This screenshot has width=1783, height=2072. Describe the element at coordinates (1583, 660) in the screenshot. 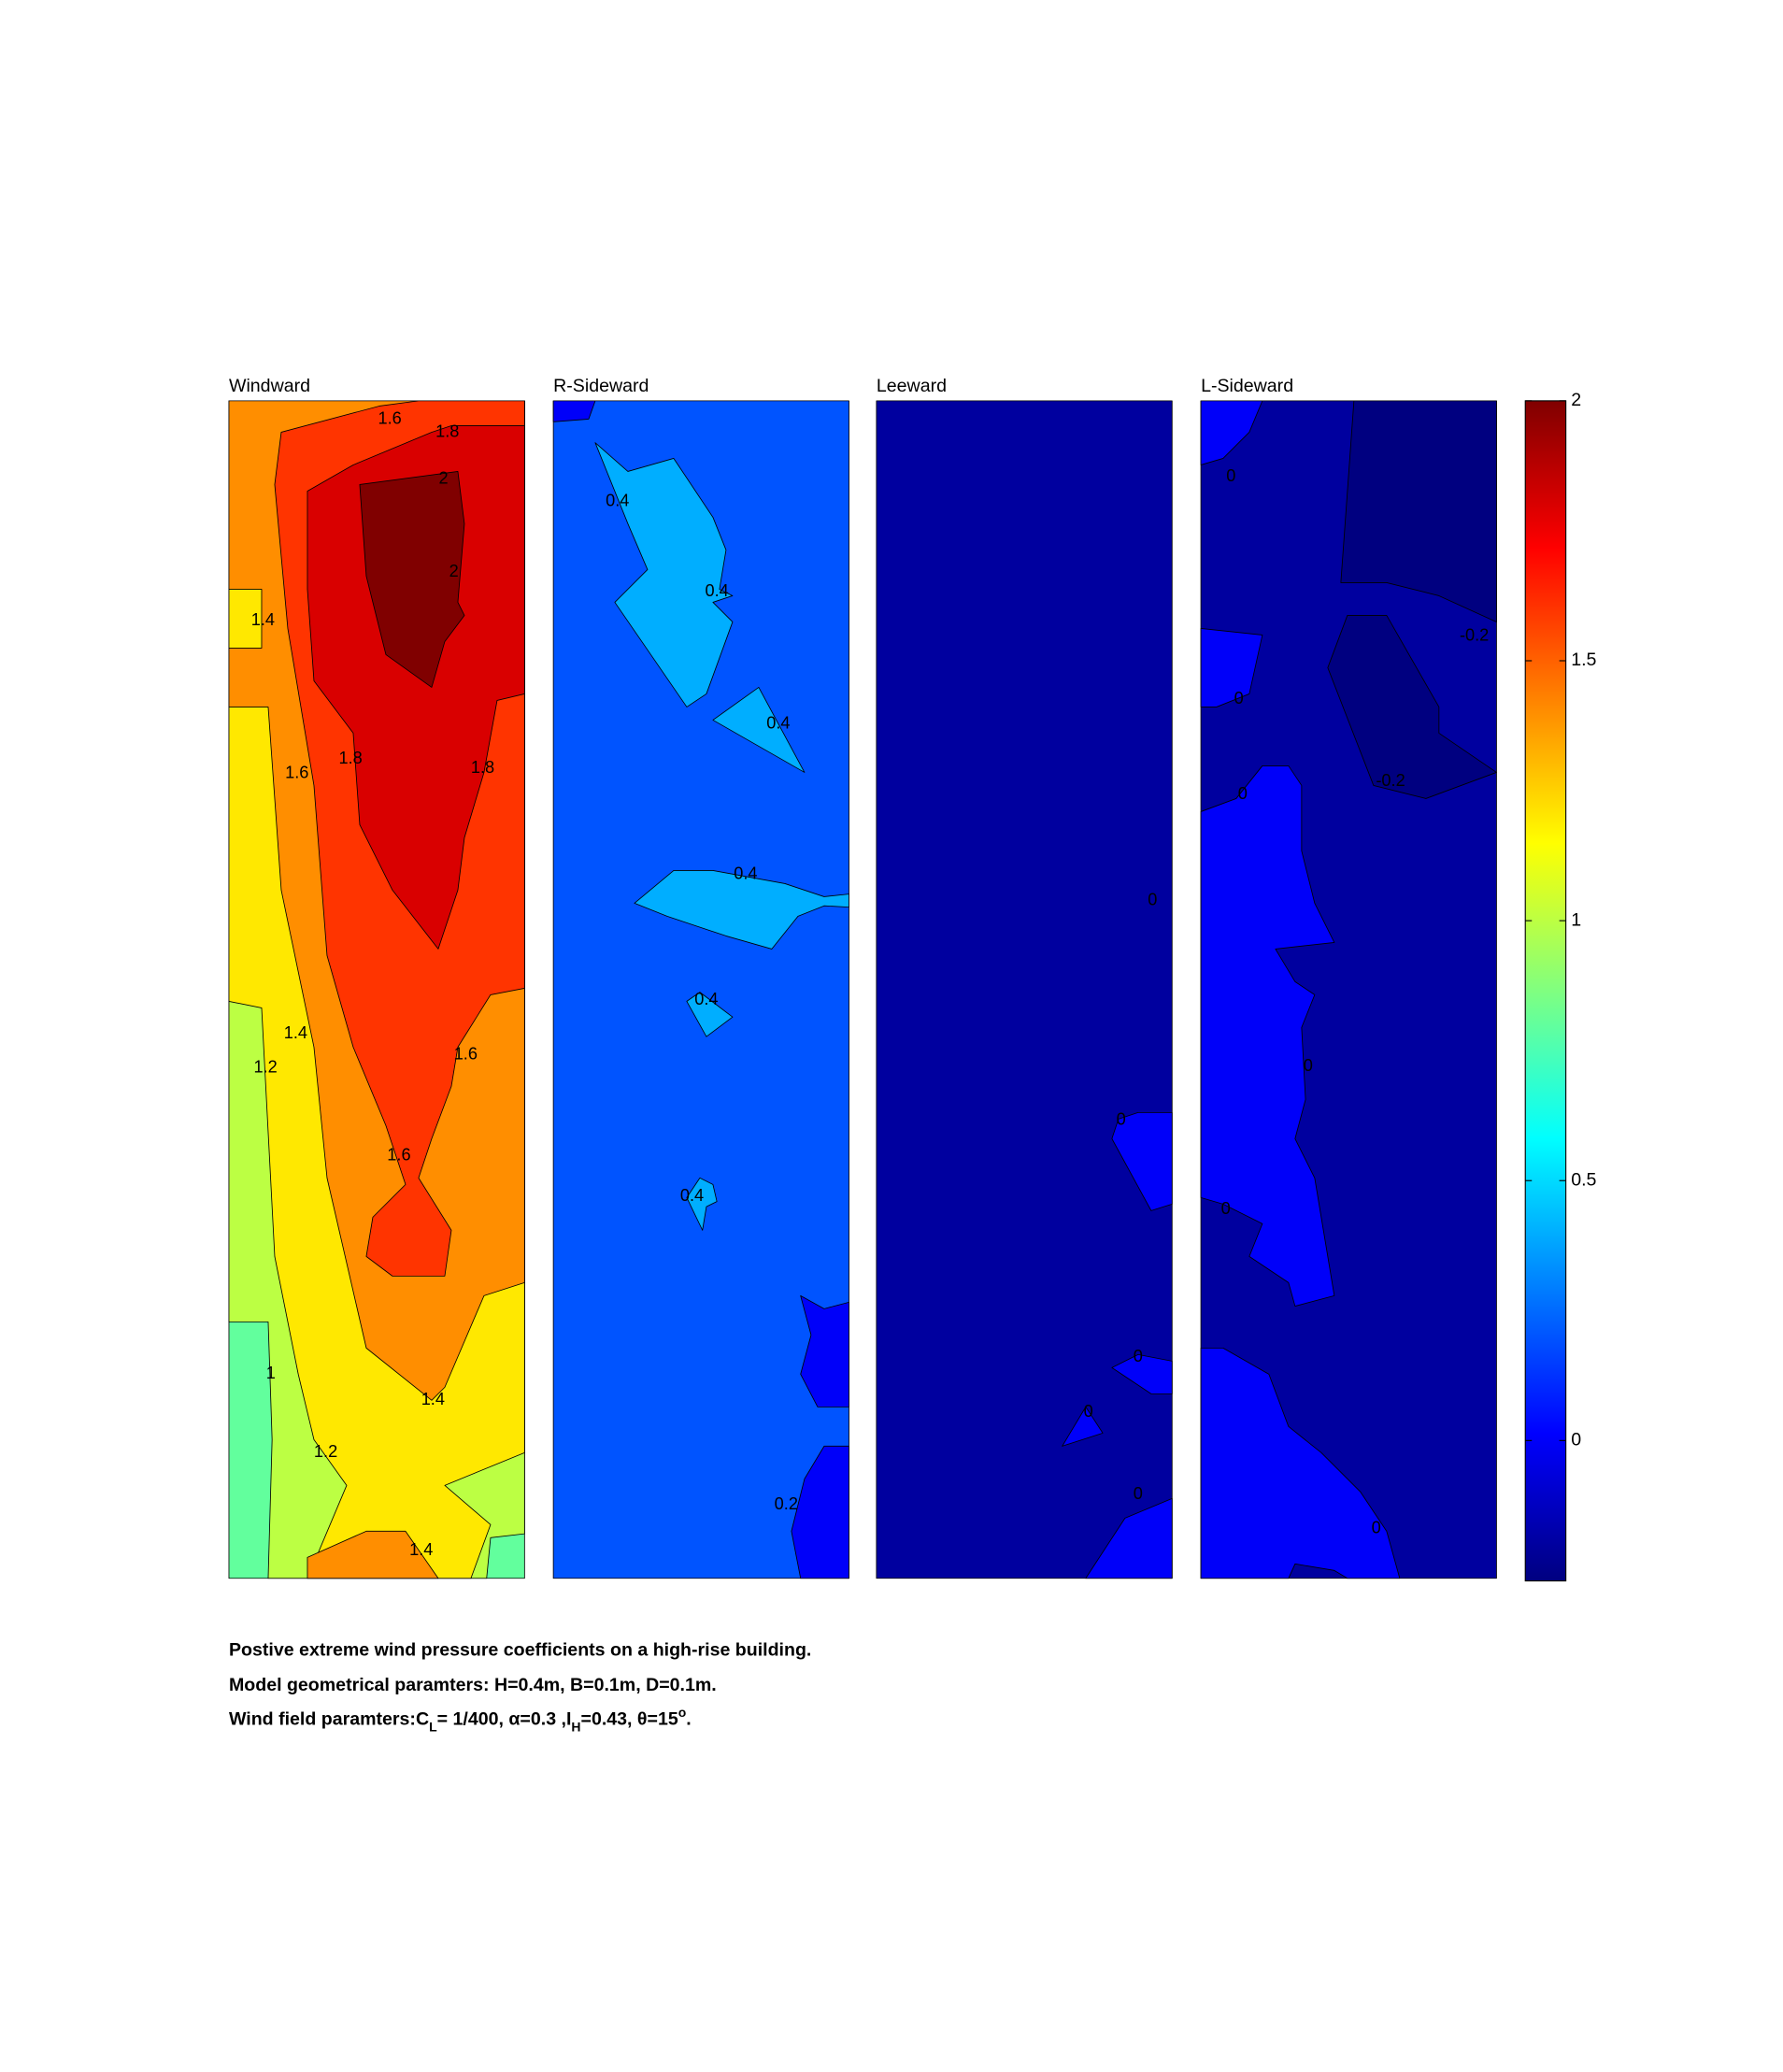

I see `colorbar-tick-label: 1.5` at that location.